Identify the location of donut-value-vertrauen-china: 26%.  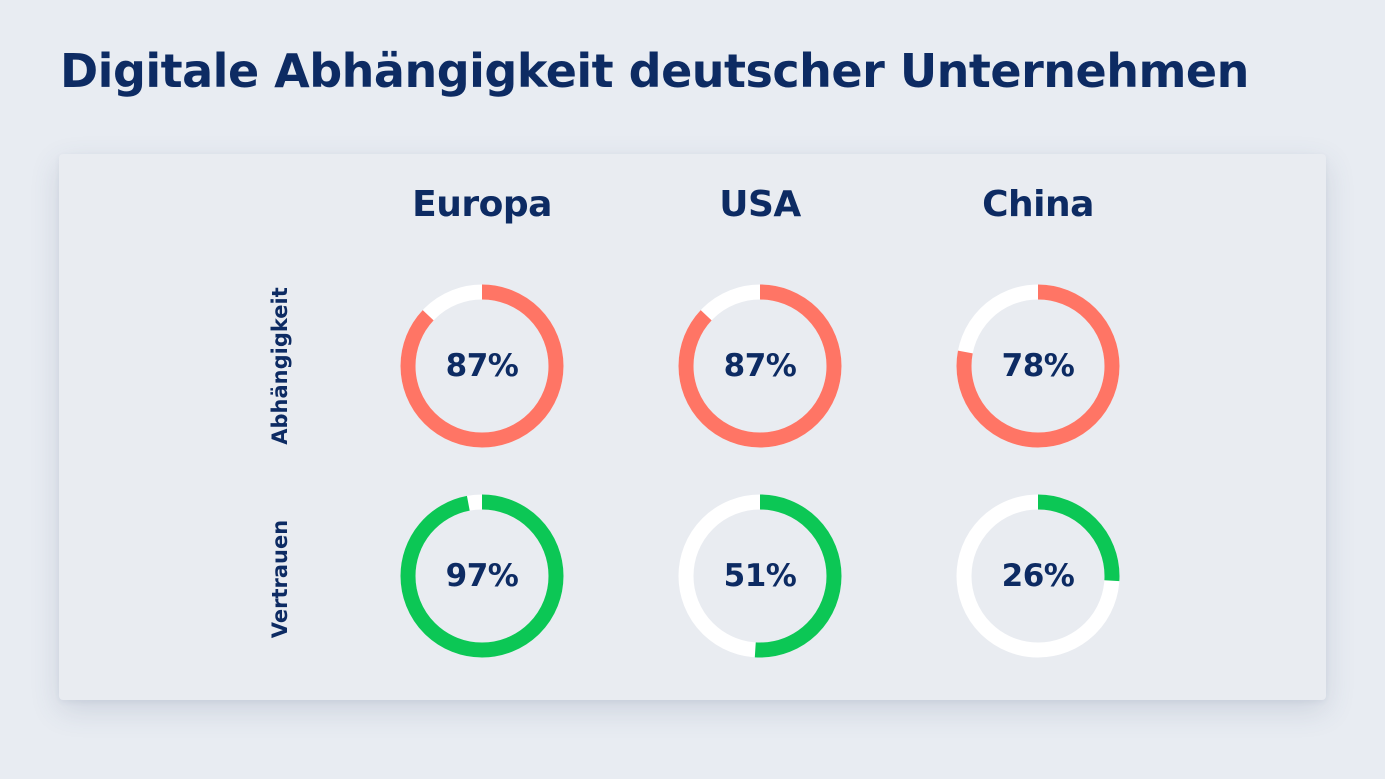
(1038, 576).